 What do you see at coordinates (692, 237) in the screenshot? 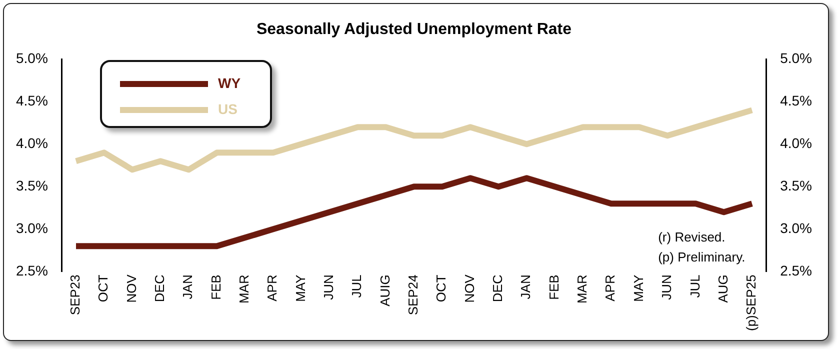
I see `annotation: (r) Revised.` at bounding box center [692, 237].